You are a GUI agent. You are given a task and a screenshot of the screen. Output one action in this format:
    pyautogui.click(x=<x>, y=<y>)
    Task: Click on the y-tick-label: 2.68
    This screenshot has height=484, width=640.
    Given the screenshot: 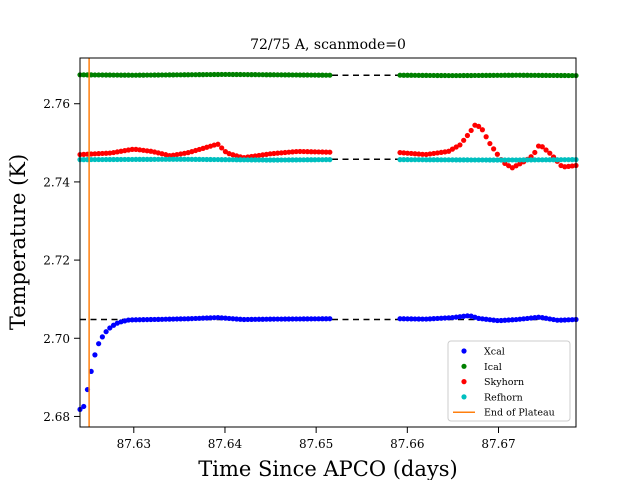 What is the action you would take?
    pyautogui.click(x=56, y=417)
    